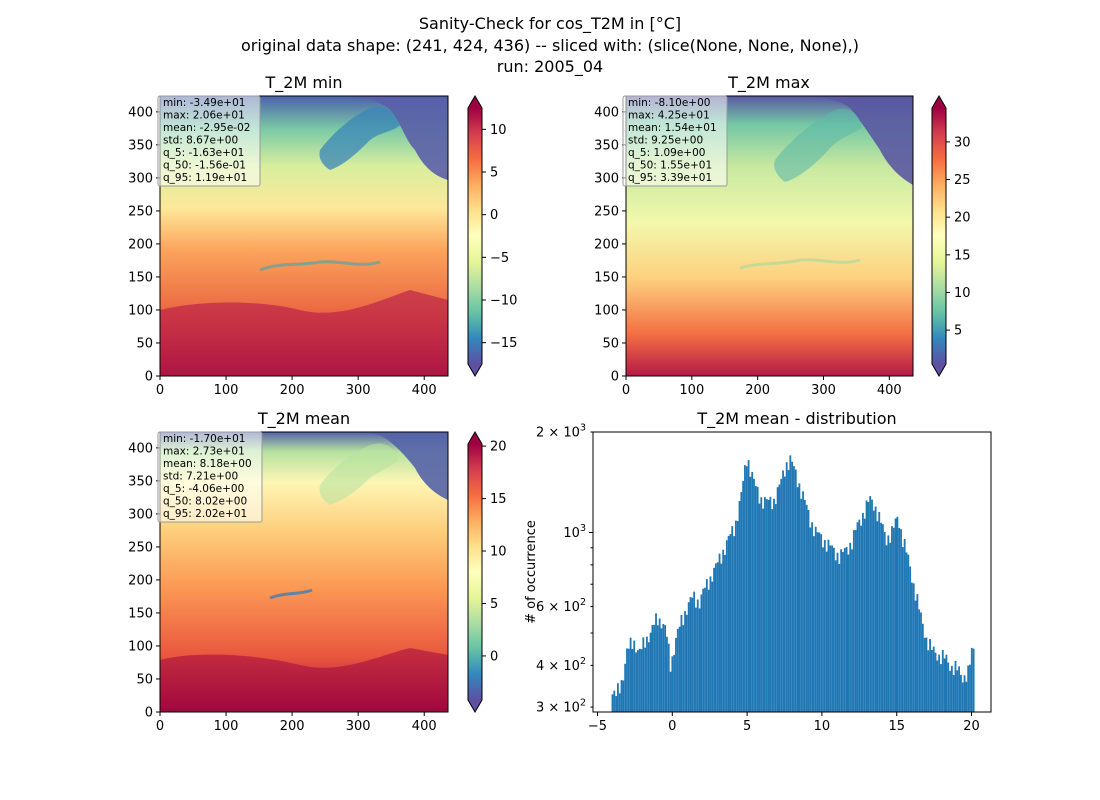 The width and height of the screenshot is (1100, 800). Describe the element at coordinates (896, 726) in the screenshot. I see `x-tick-label: 15` at that location.